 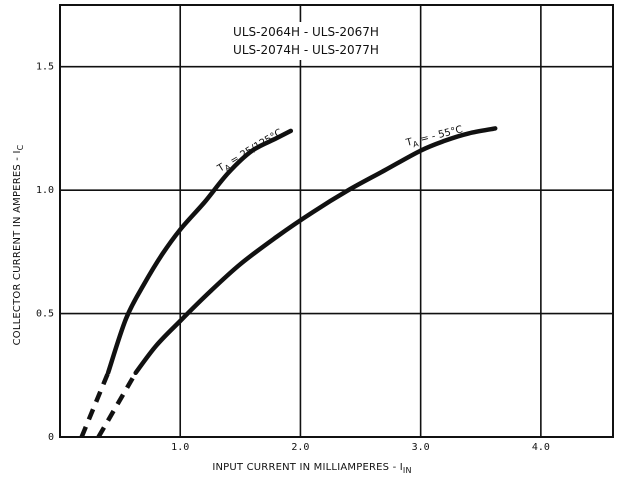 What do you see at coordinates (45, 190) in the screenshot?
I see `y-tick-label: 1.0` at bounding box center [45, 190].